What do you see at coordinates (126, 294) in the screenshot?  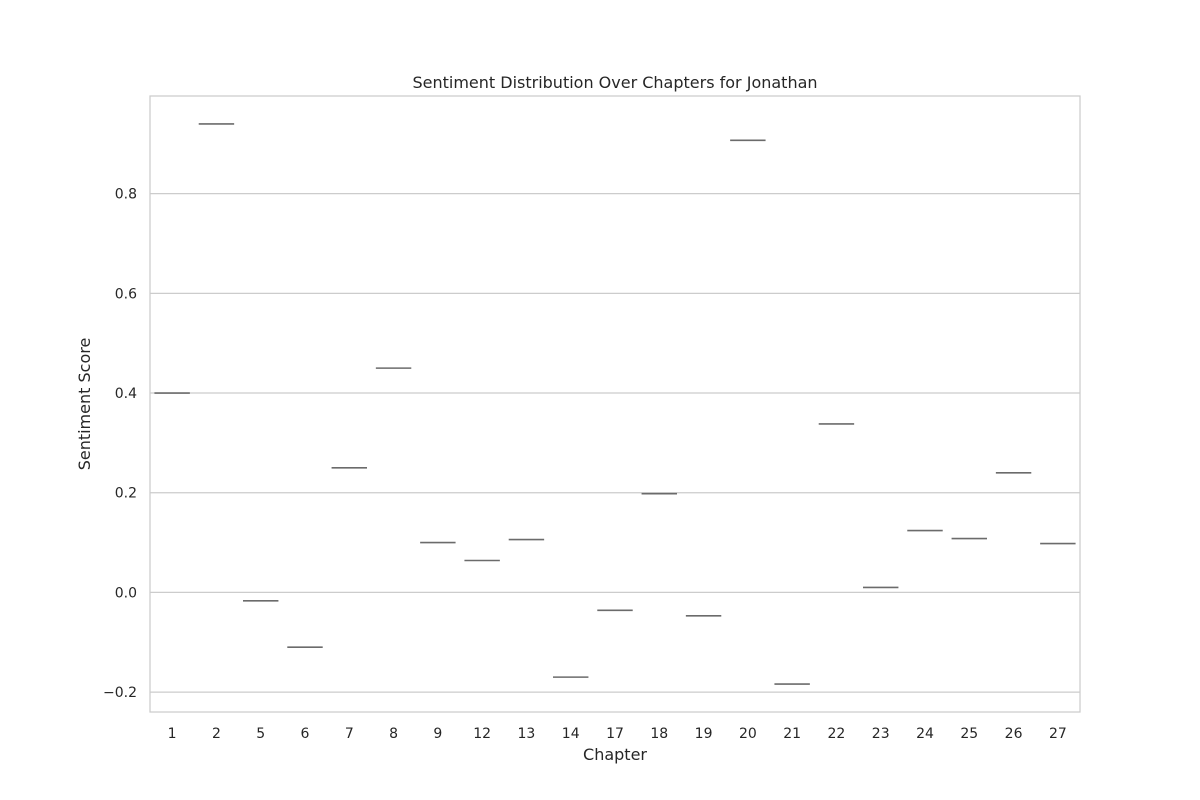 I see `y-tick-label: 0.6` at bounding box center [126, 294].